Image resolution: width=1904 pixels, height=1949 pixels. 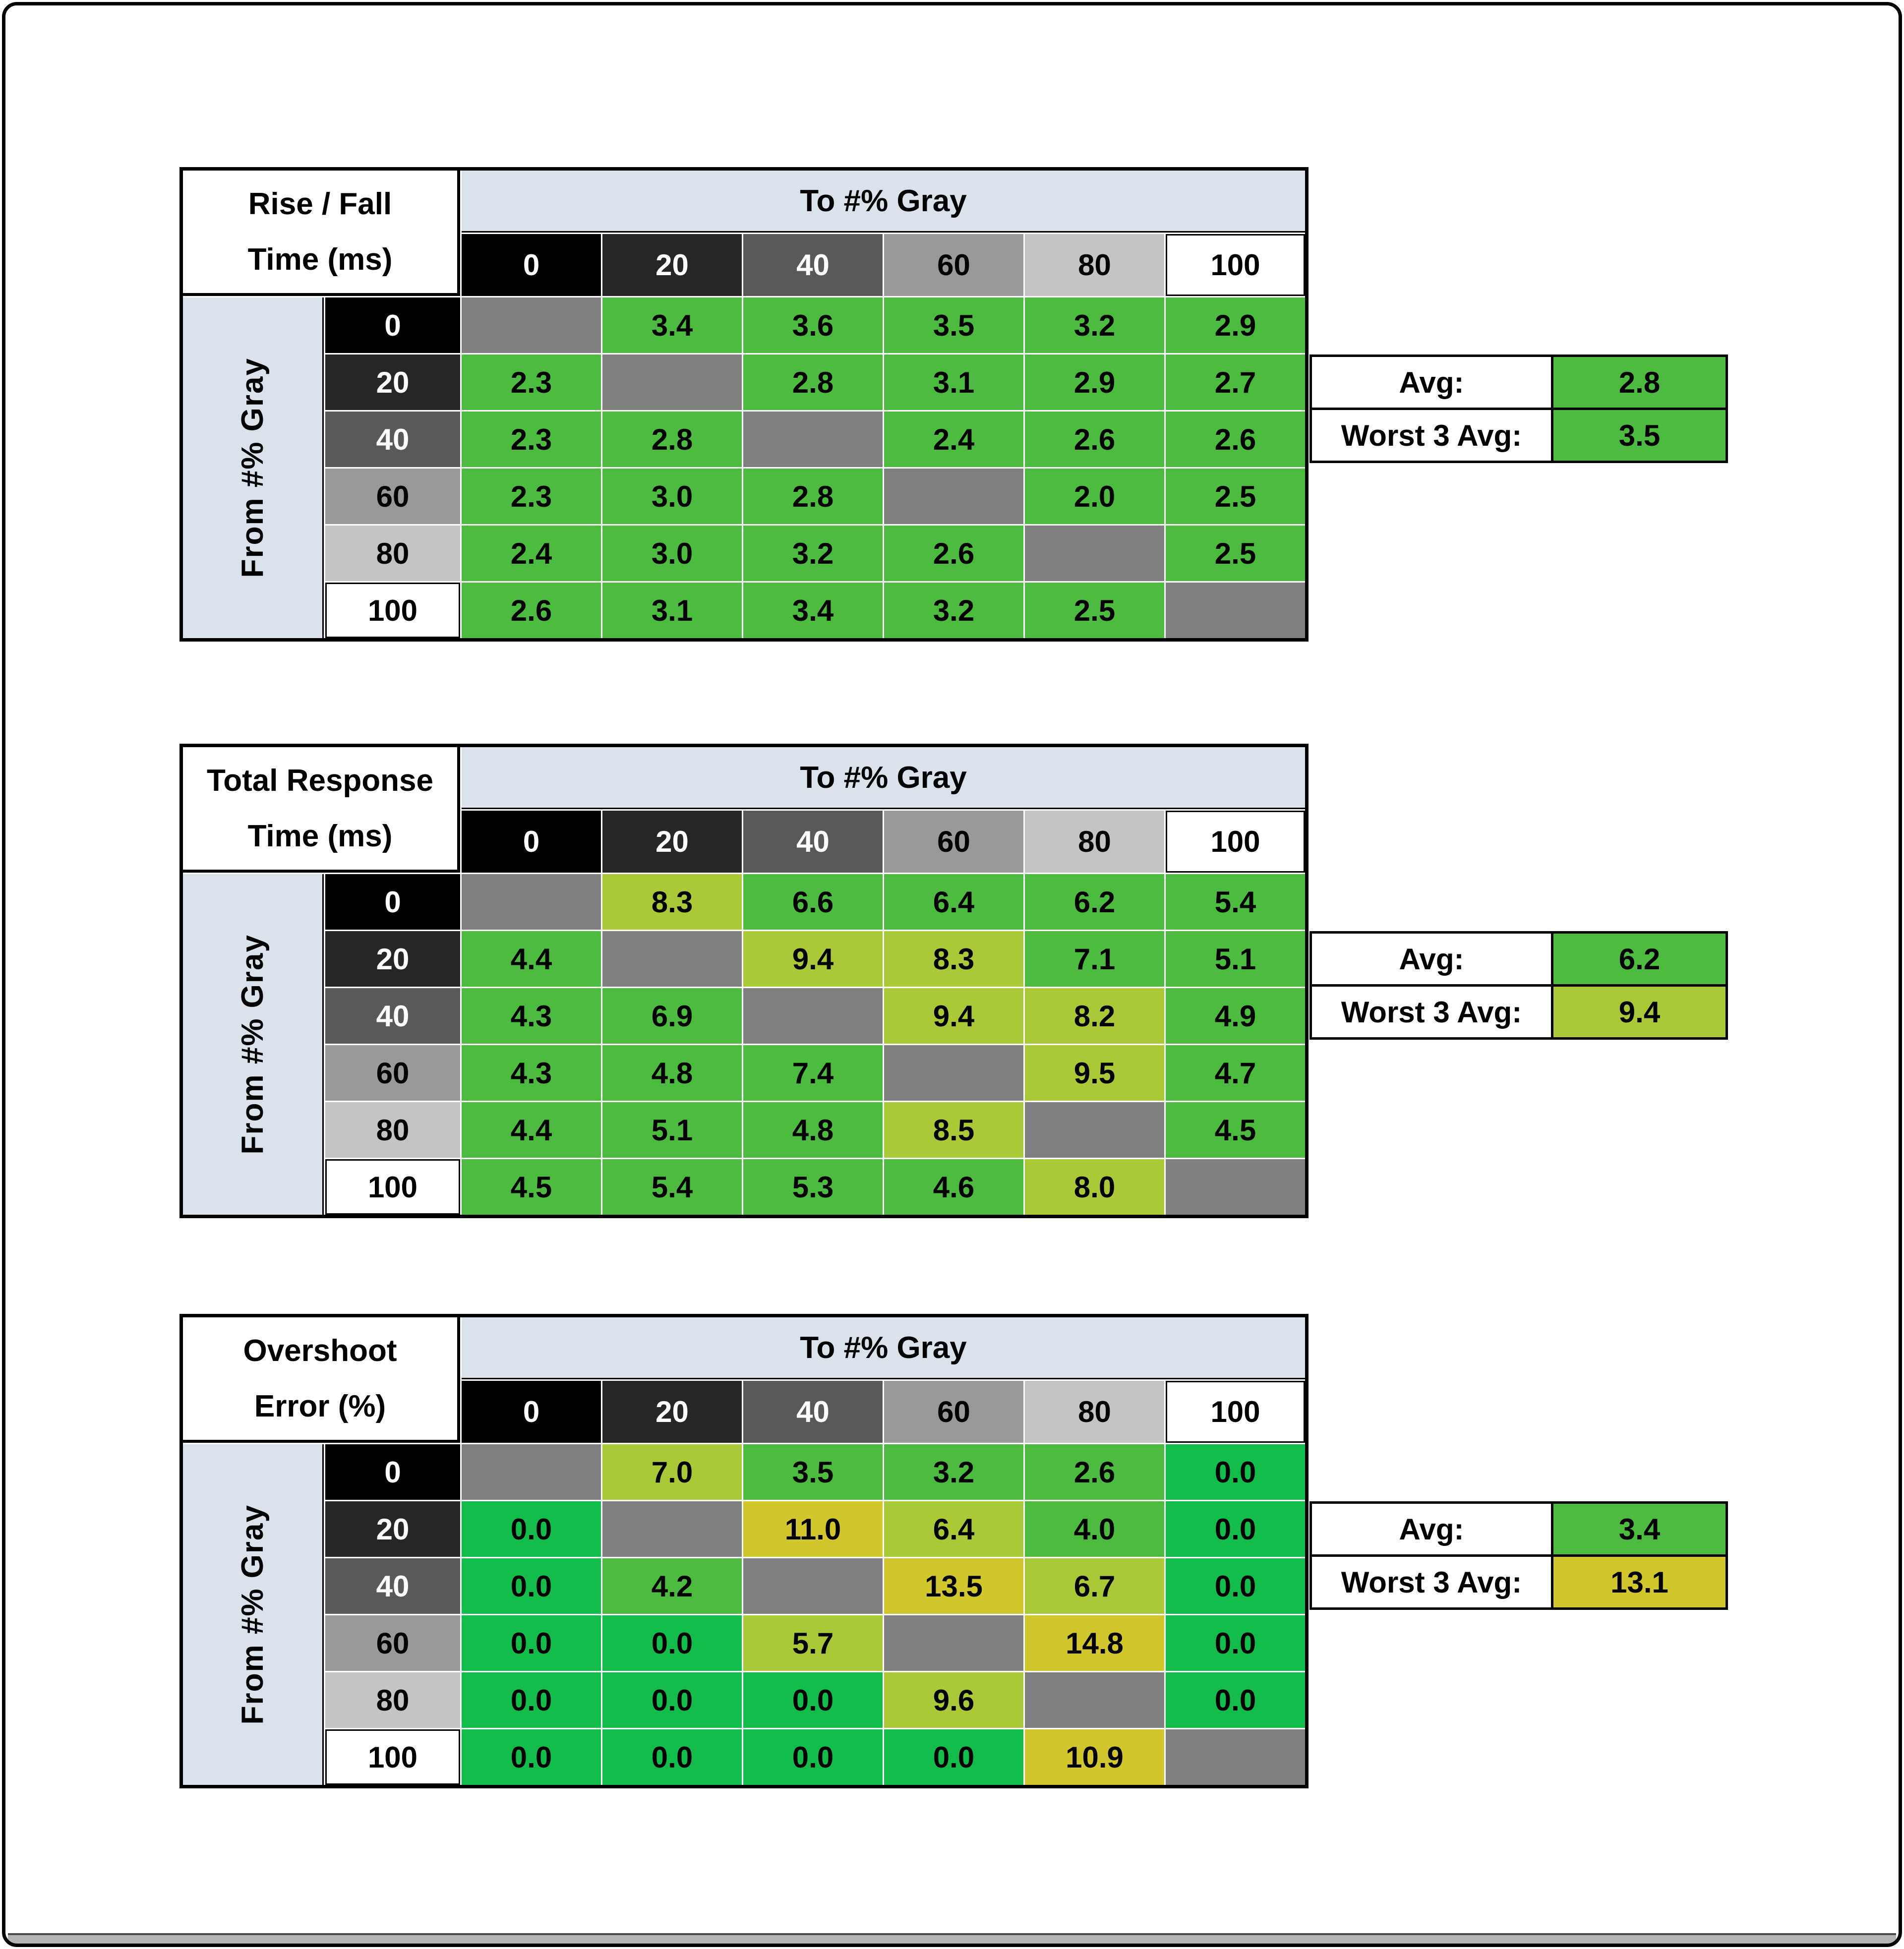 I want to click on worst3-avg-value: 9.4, so click(x=1640, y=1012).